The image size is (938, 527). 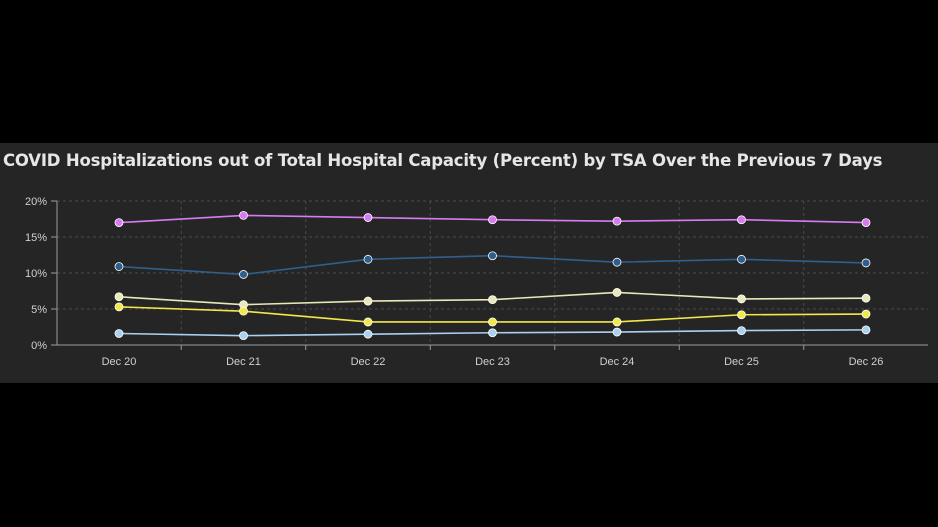 I want to click on x-tick-label: Dec 22, so click(x=368, y=362).